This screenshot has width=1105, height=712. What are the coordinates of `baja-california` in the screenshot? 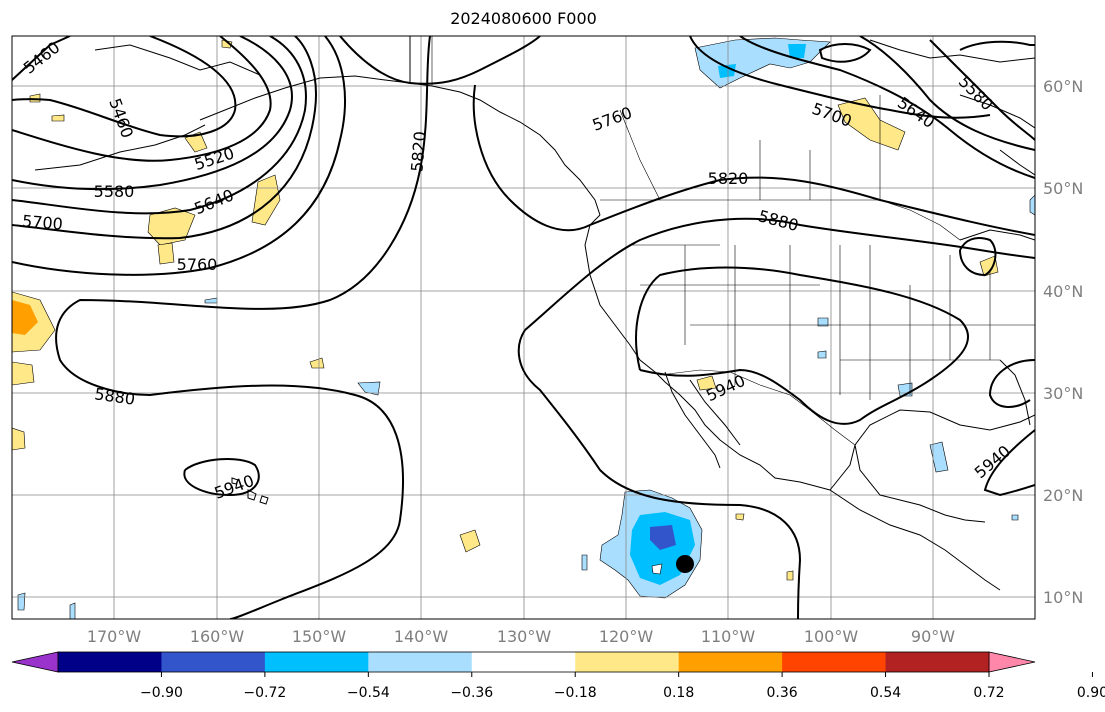 It's located at (692, 420).